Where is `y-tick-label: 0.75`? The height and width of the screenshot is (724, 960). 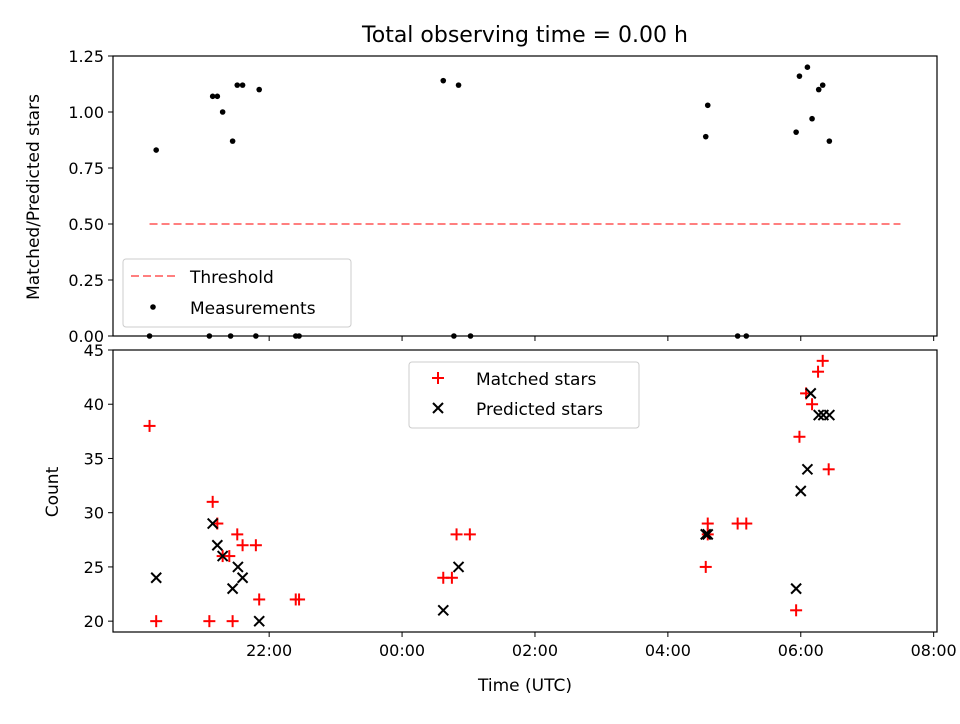
y-tick-label: 0.75 is located at coordinates (86, 168).